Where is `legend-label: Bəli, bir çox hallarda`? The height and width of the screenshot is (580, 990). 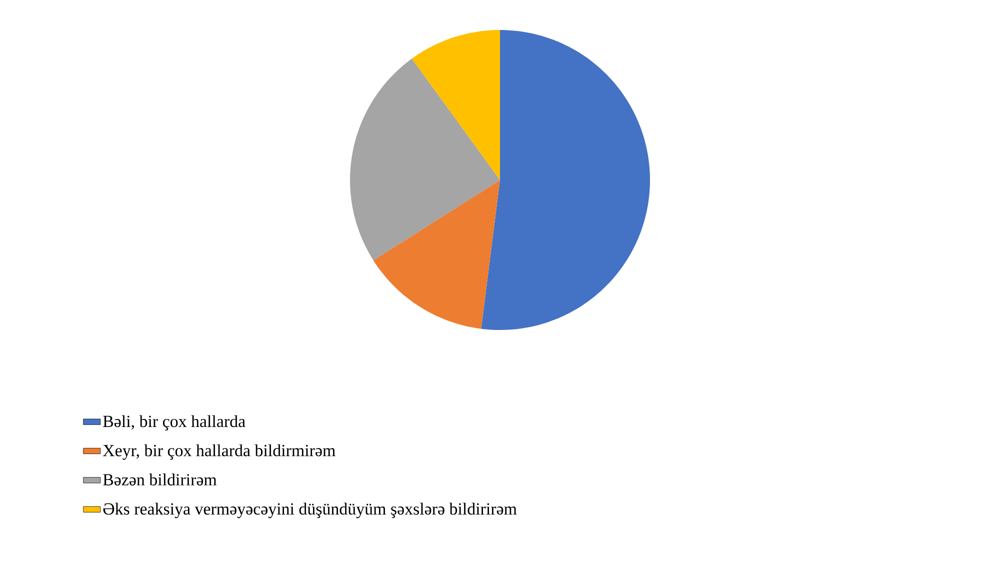 legend-label: Bəli, bir çox hallarda is located at coordinates (174, 423).